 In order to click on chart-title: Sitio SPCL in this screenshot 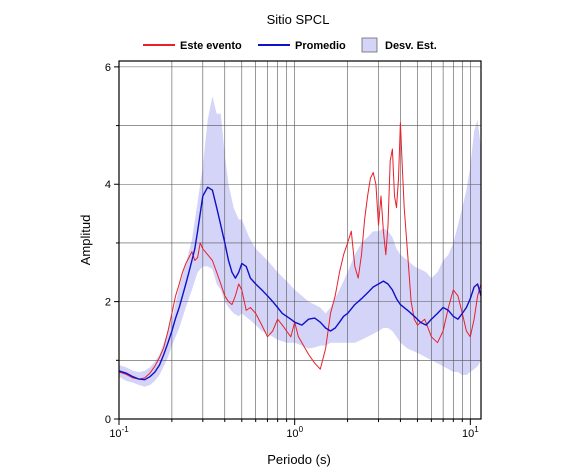, I will do `click(298, 19)`.